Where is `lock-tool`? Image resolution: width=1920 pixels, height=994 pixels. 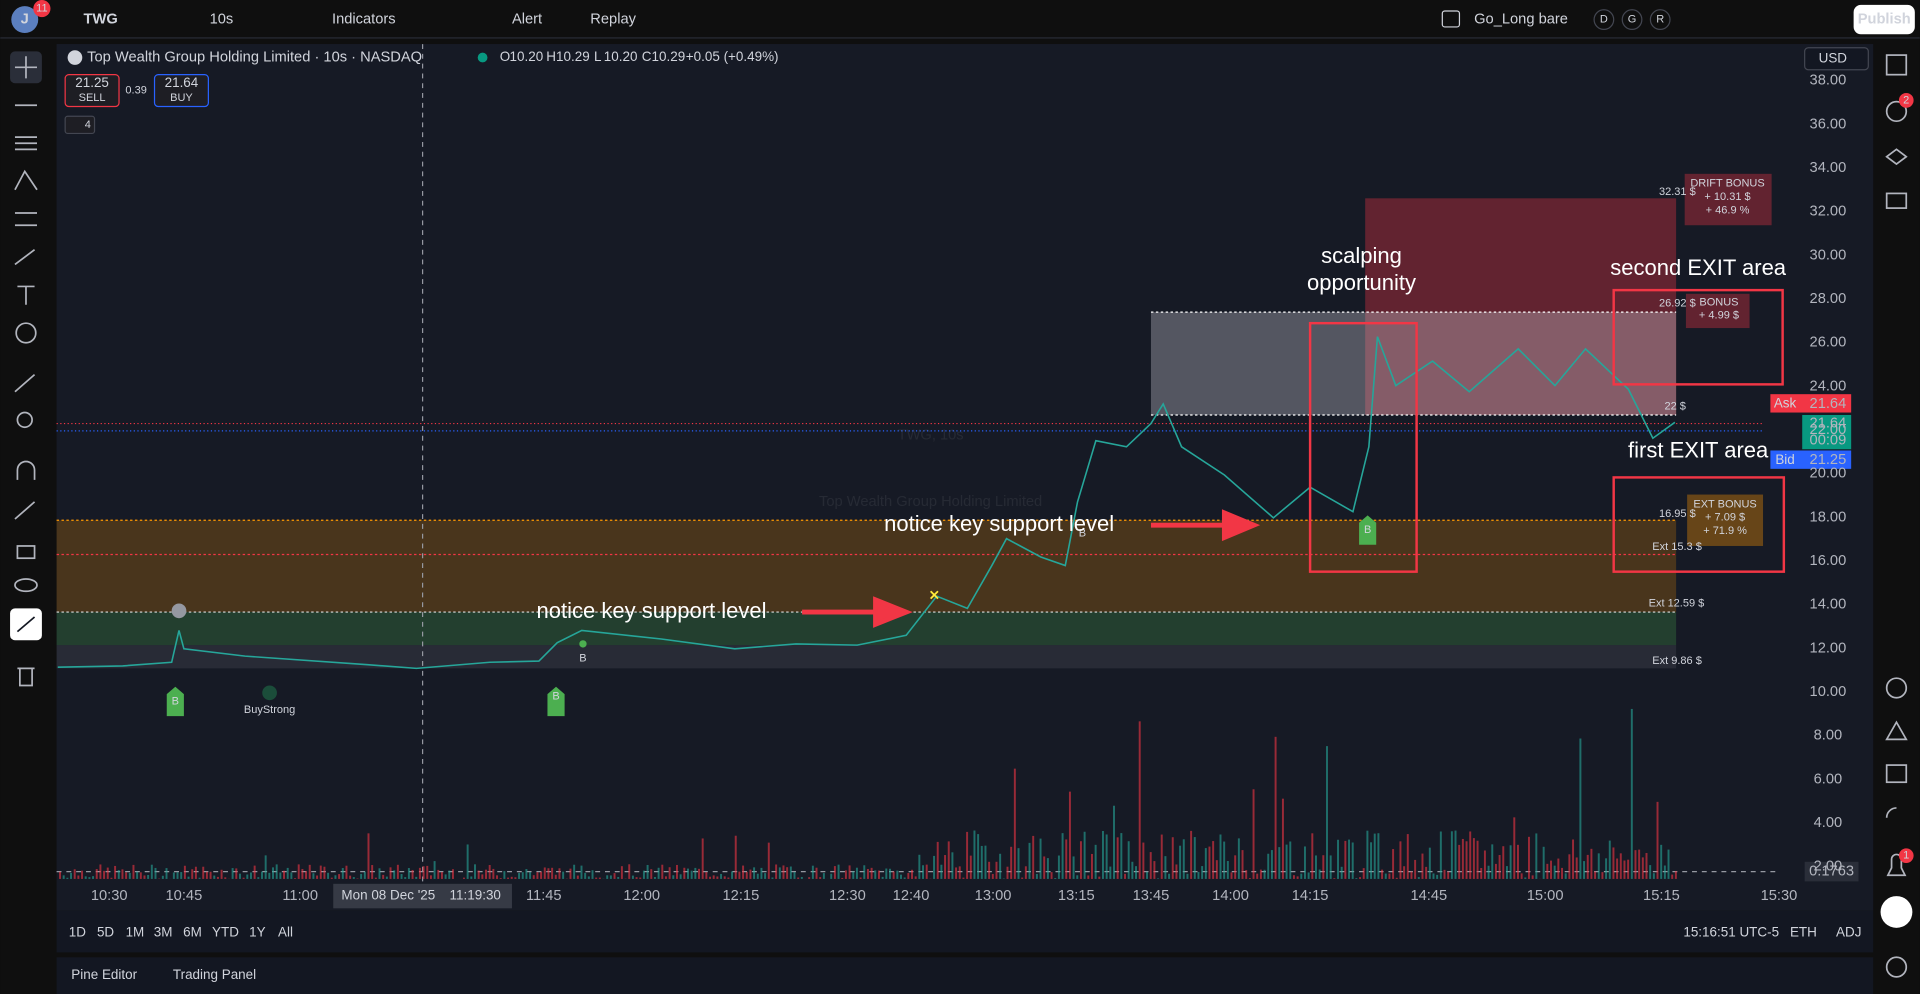 lock-tool is located at coordinates (26, 552).